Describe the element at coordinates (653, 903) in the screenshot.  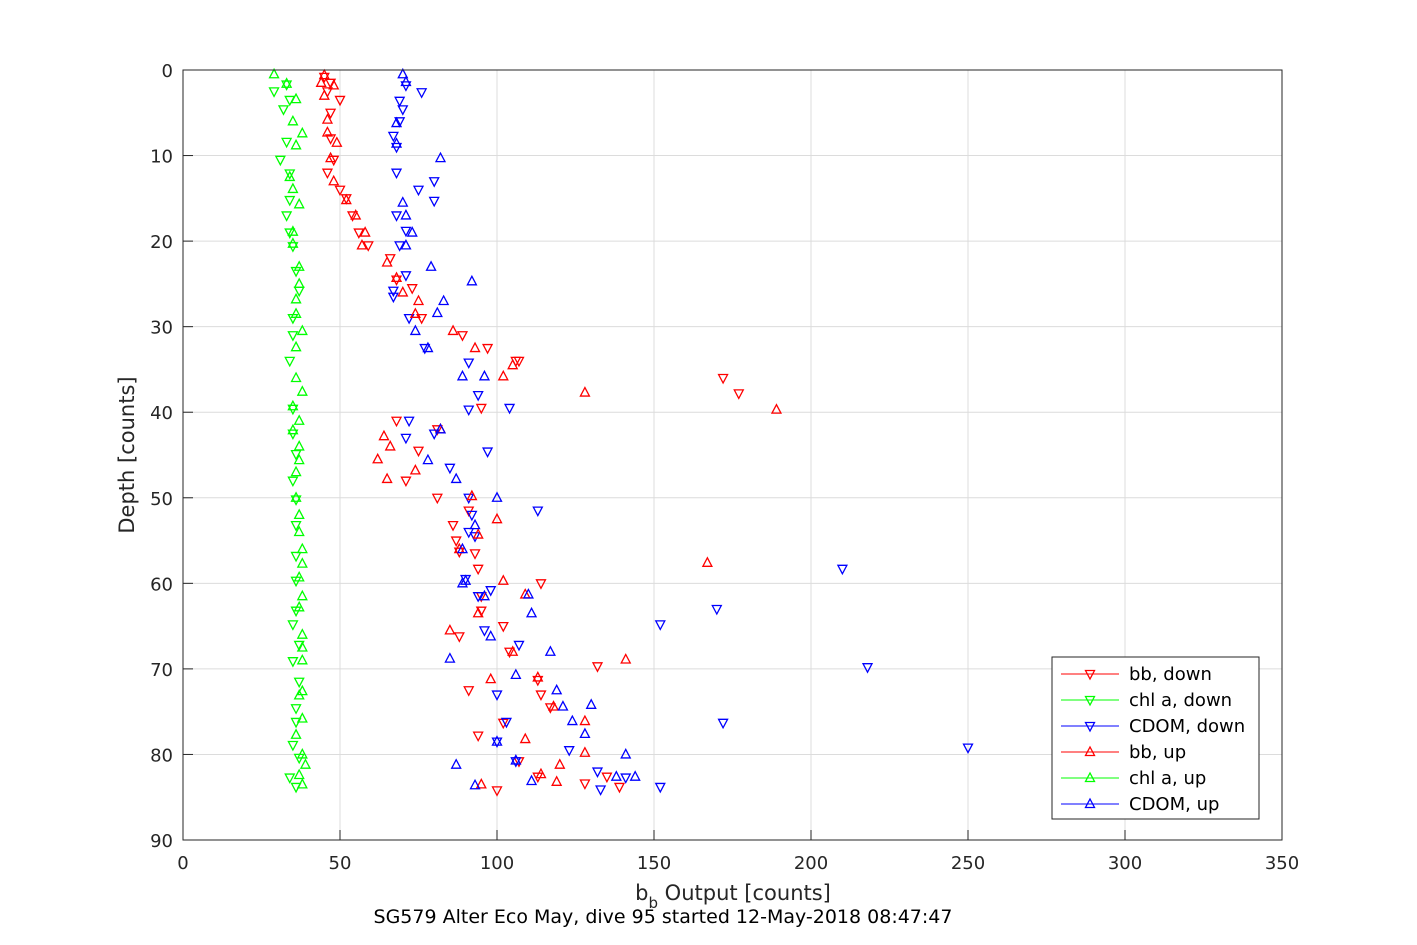
I see `x-axis-title-subscript: b` at that location.